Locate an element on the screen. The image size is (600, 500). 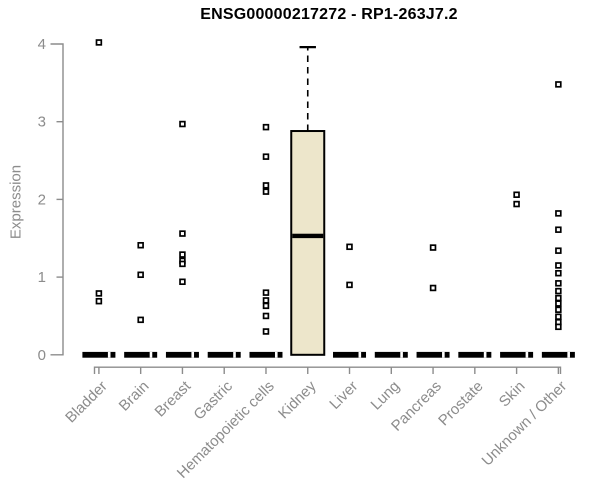
x-axis-line is located at coordinates (327, 370).